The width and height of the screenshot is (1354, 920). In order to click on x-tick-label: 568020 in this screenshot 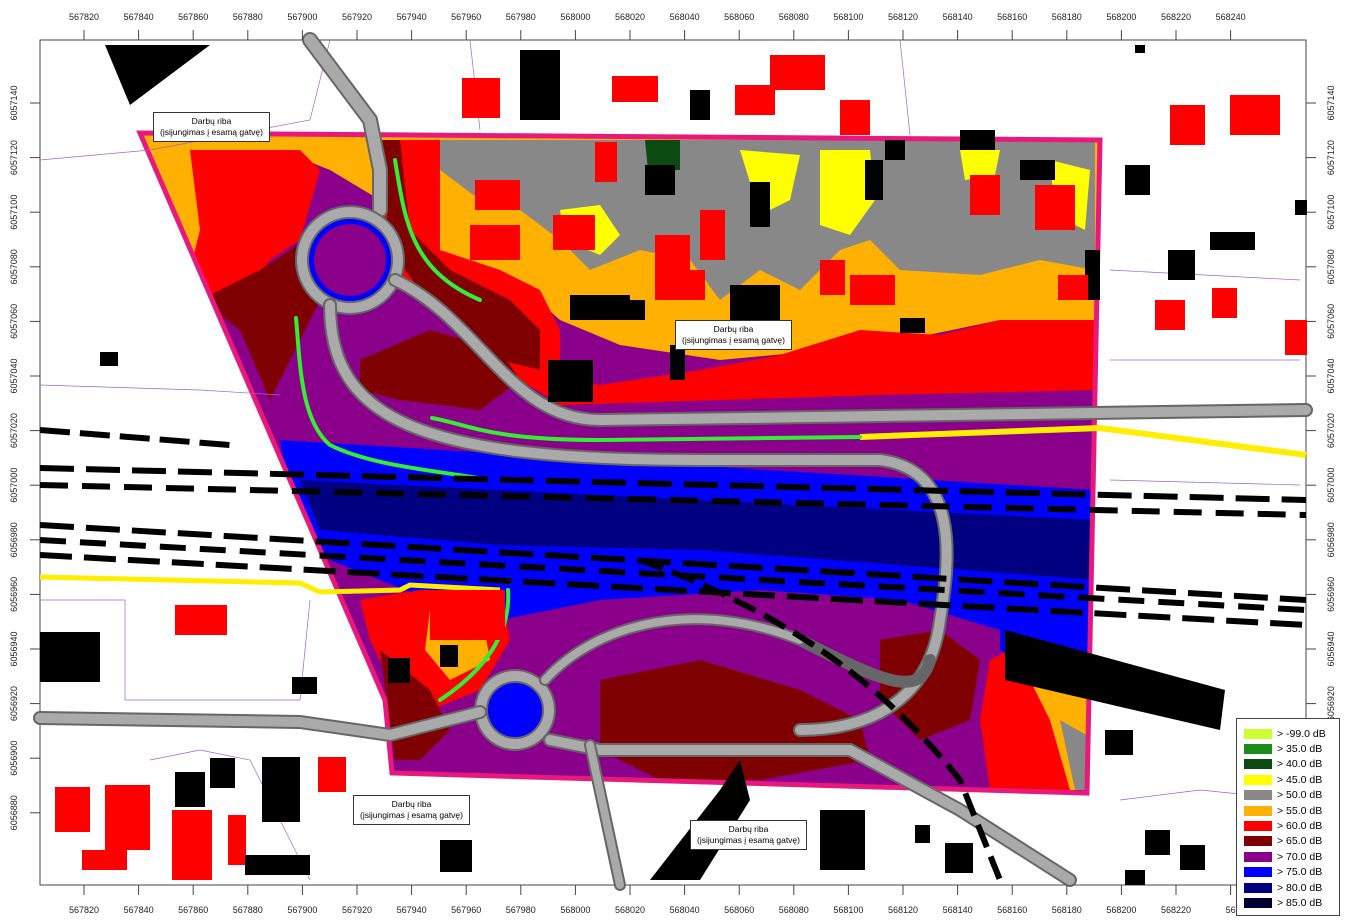, I will do `click(630, 910)`.